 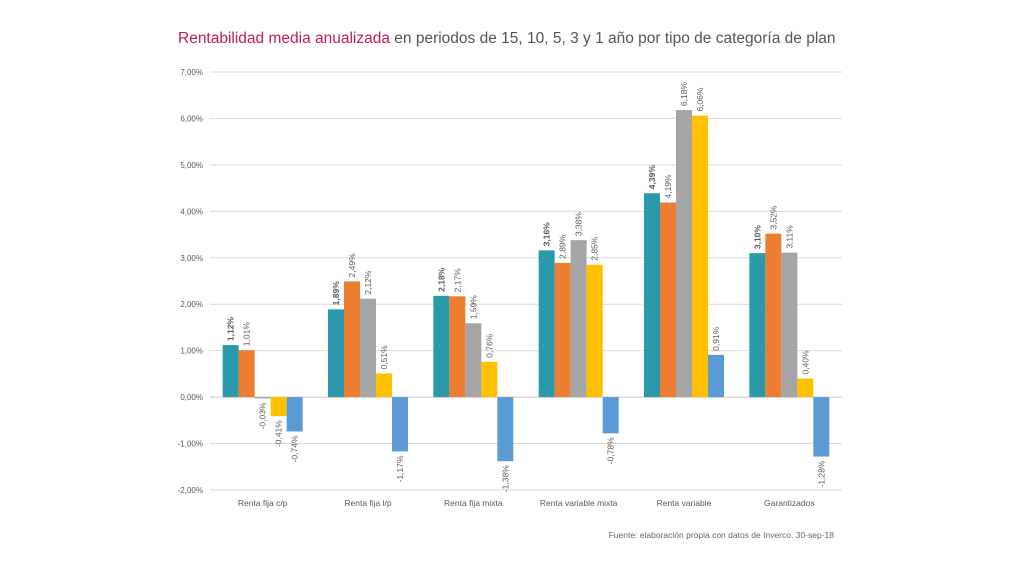 I want to click on data-label: 4,39%, so click(x=652, y=177).